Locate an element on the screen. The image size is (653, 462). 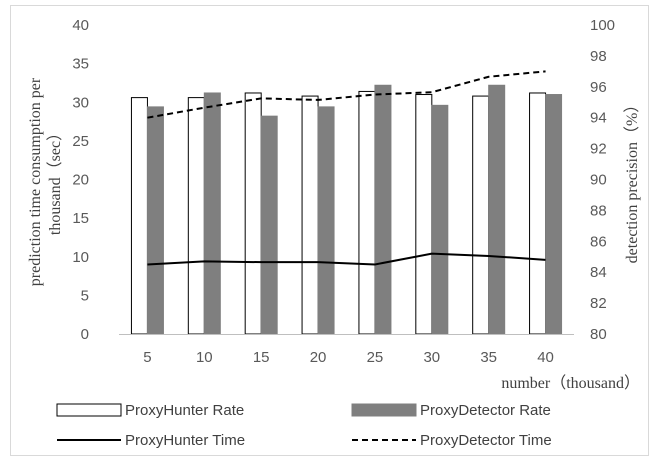
right-tick-label: 90 is located at coordinates (598, 180).